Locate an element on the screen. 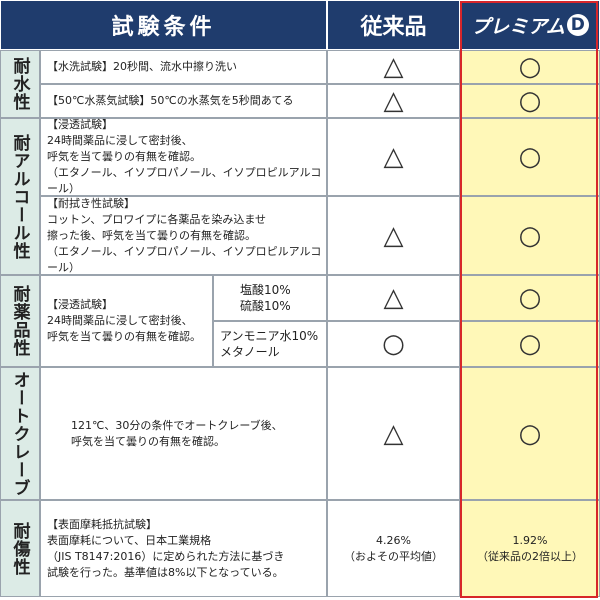  header-conditions: 試験条件 is located at coordinates (163, 25).